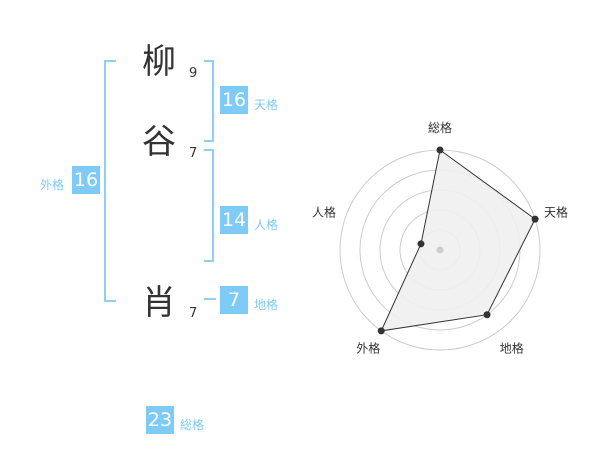 The width and height of the screenshot is (600, 470). Describe the element at coordinates (209, 205) in the screenshot. I see `jinkaku-bracket` at that location.